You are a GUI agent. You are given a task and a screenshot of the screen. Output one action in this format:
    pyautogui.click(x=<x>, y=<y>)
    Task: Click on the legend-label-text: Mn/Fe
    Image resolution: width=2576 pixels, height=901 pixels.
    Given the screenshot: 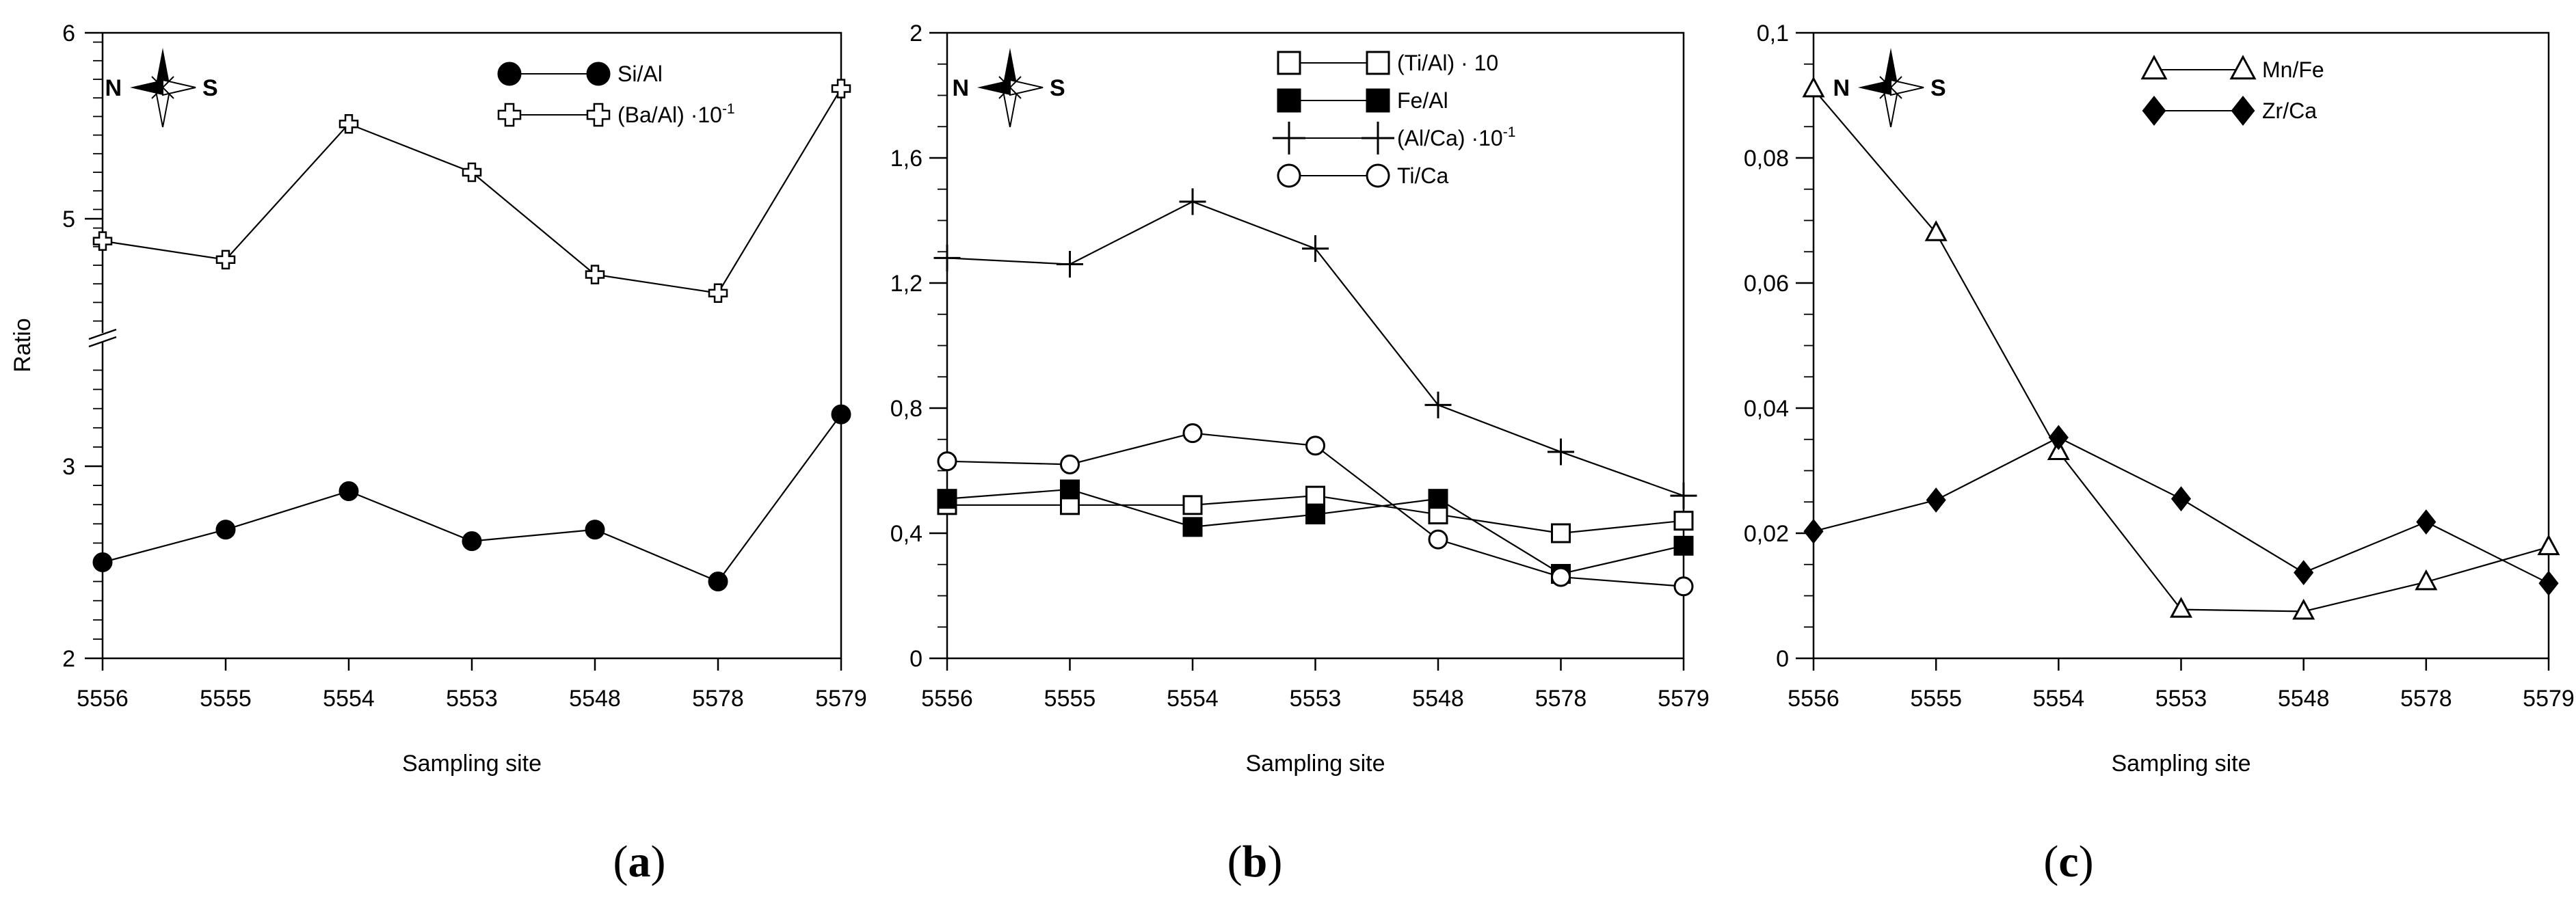 What is the action you would take?
    pyautogui.click(x=2293, y=69)
    